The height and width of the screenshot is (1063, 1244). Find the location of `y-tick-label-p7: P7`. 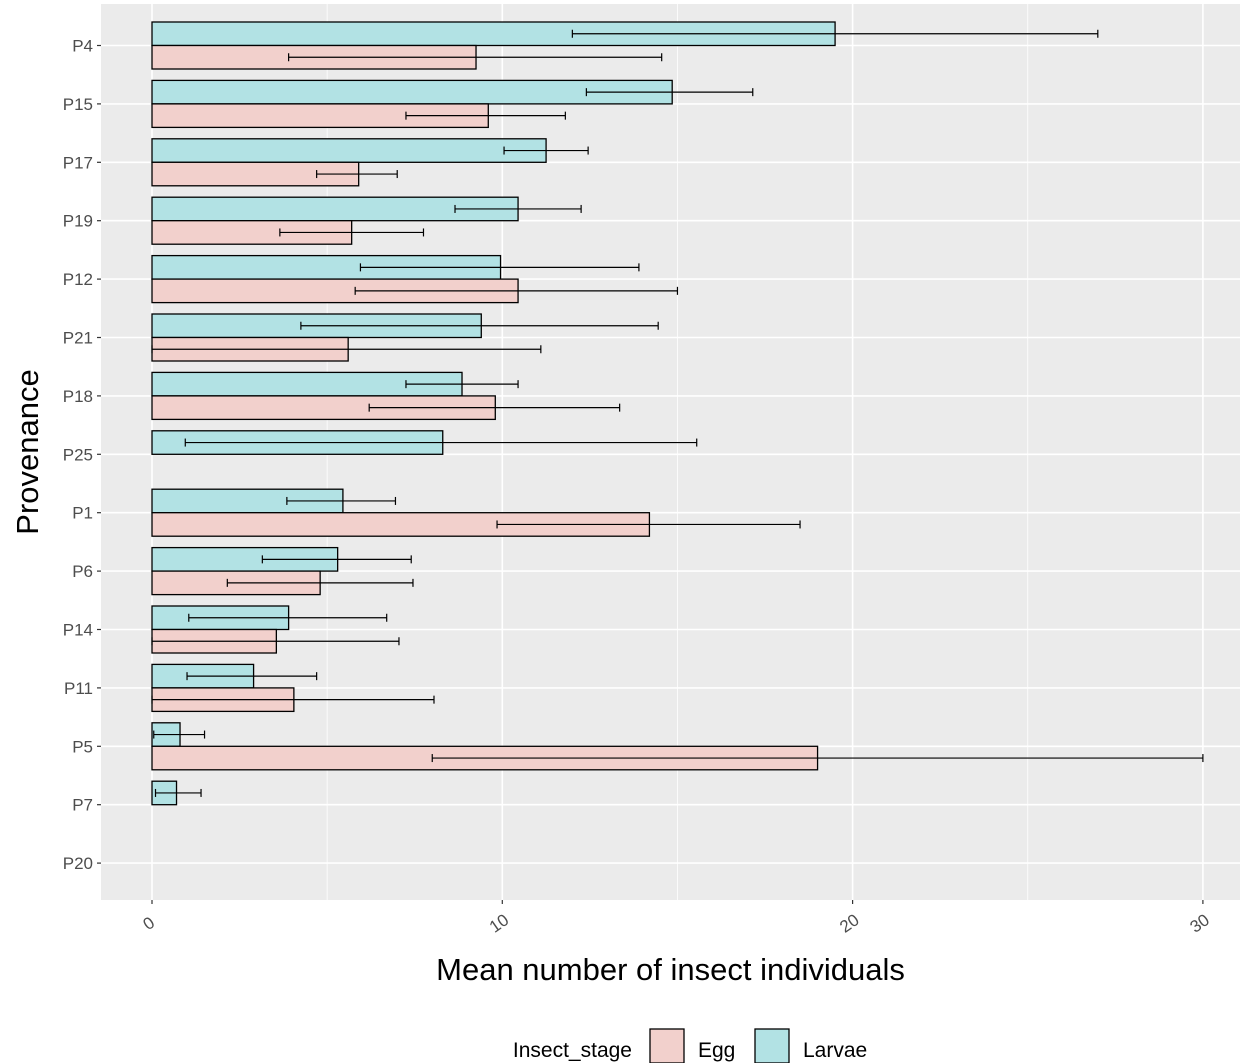

y-tick-label-p7: P7 is located at coordinates (82, 805).